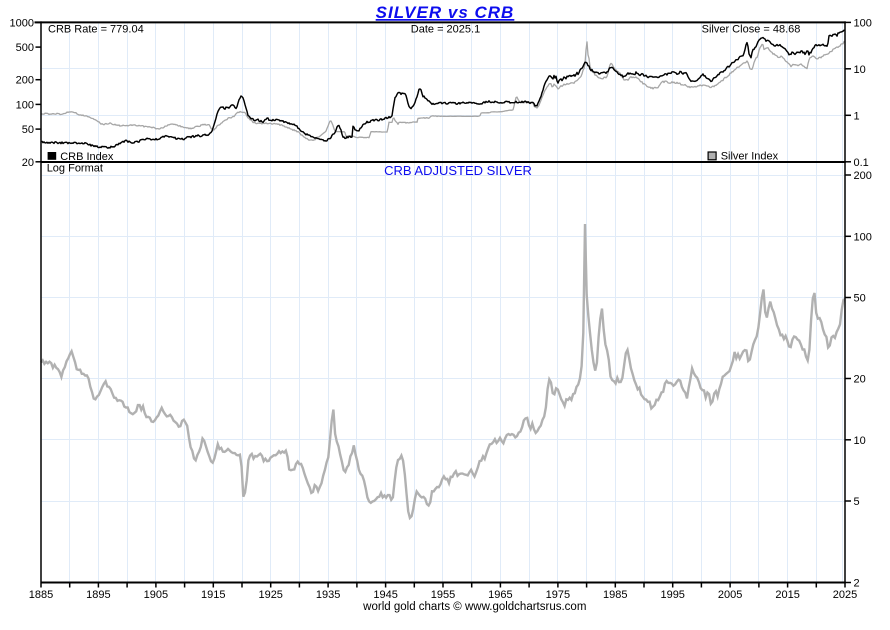 The width and height of the screenshot is (890, 630). I want to click on svg-text: 1000, so click(22, 23).